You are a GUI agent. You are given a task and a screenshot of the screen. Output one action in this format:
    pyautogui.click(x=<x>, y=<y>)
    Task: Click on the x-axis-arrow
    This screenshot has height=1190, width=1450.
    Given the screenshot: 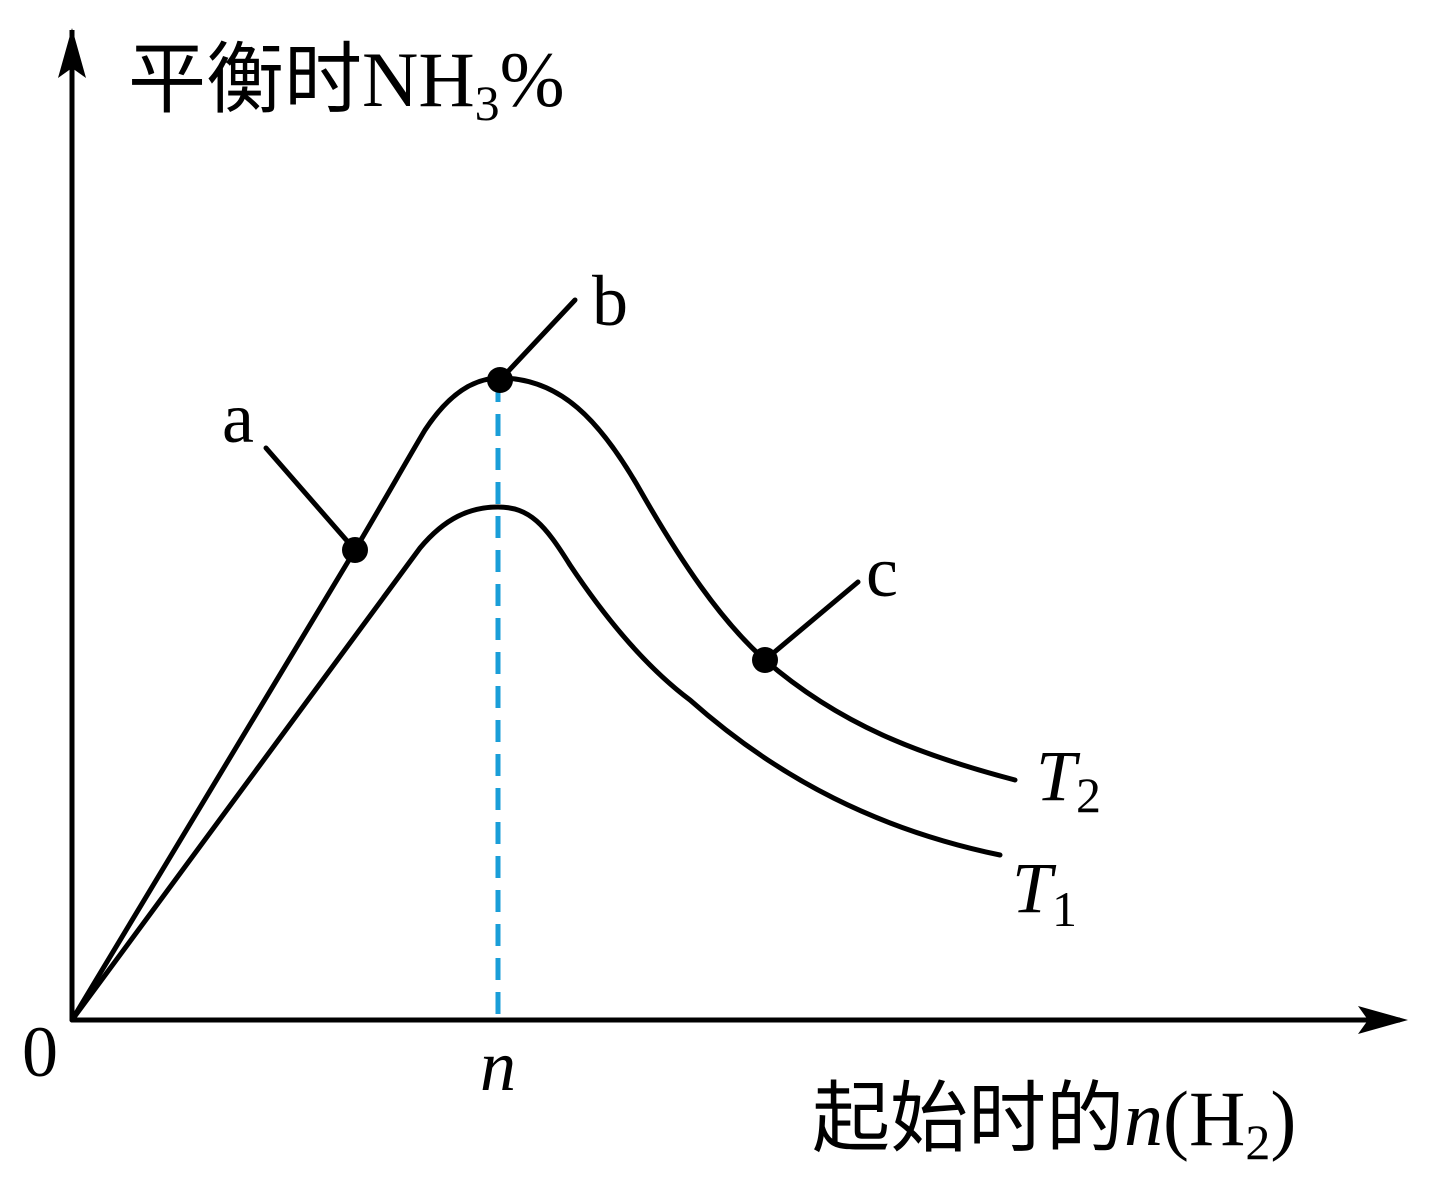 What is the action you would take?
    pyautogui.click(x=1383, y=1020)
    